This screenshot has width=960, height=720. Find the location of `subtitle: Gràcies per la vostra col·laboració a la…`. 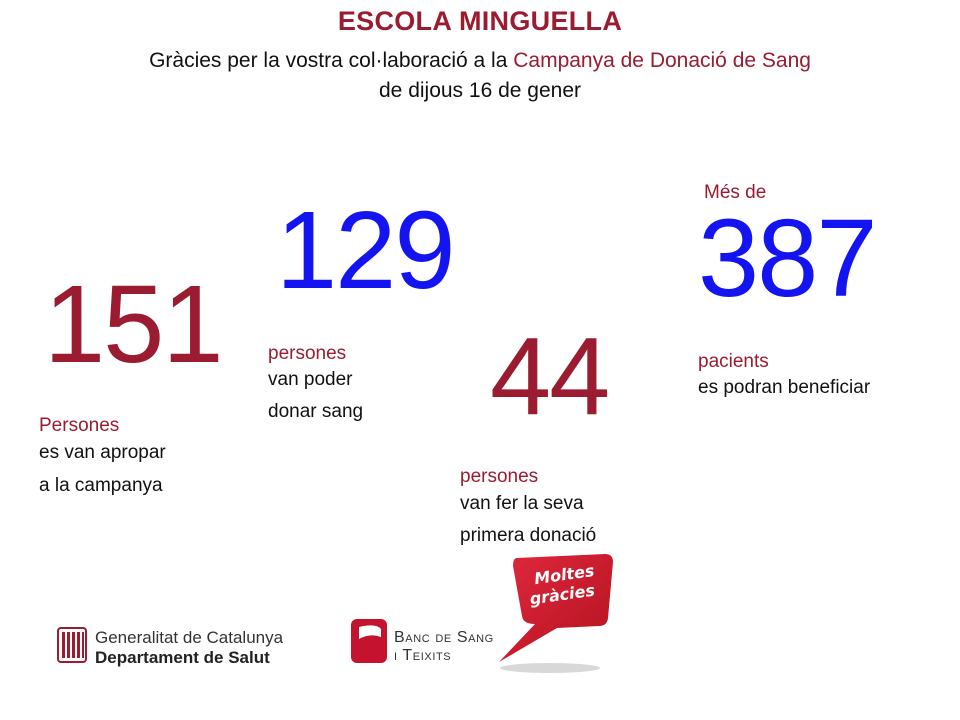

subtitle: Gràcies per la vostra col·laboració a la… is located at coordinates (480, 76).